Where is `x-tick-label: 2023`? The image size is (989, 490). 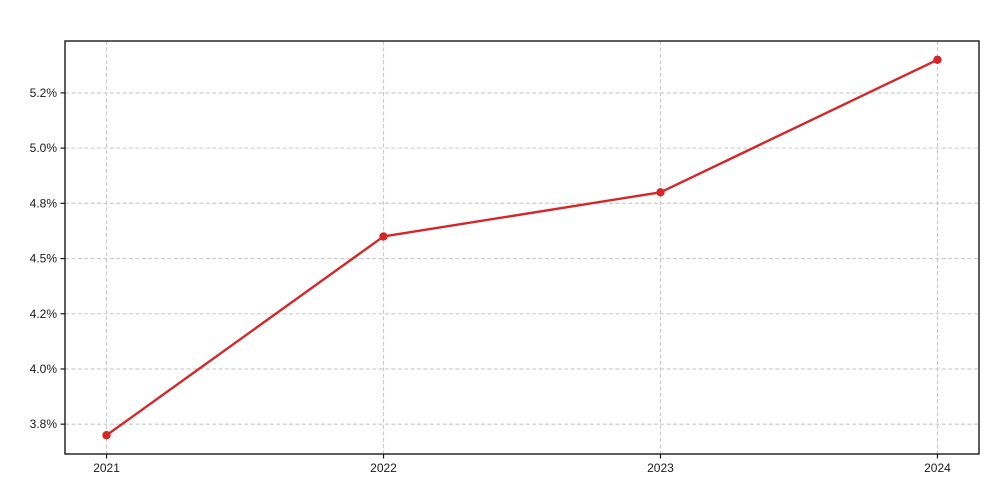 x-tick-label: 2023 is located at coordinates (660, 468).